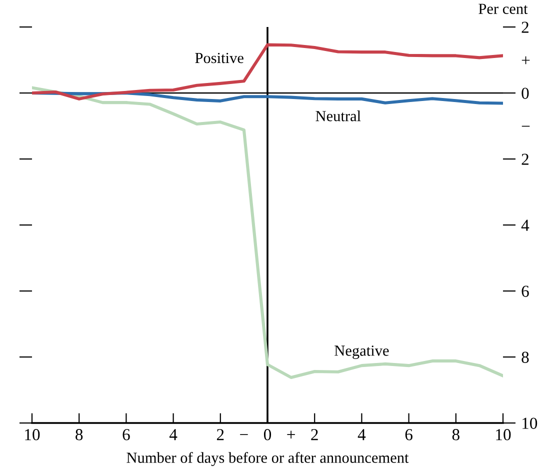  Describe the element at coordinates (525, 93) in the screenshot. I see `y-tick-label: 0` at that location.